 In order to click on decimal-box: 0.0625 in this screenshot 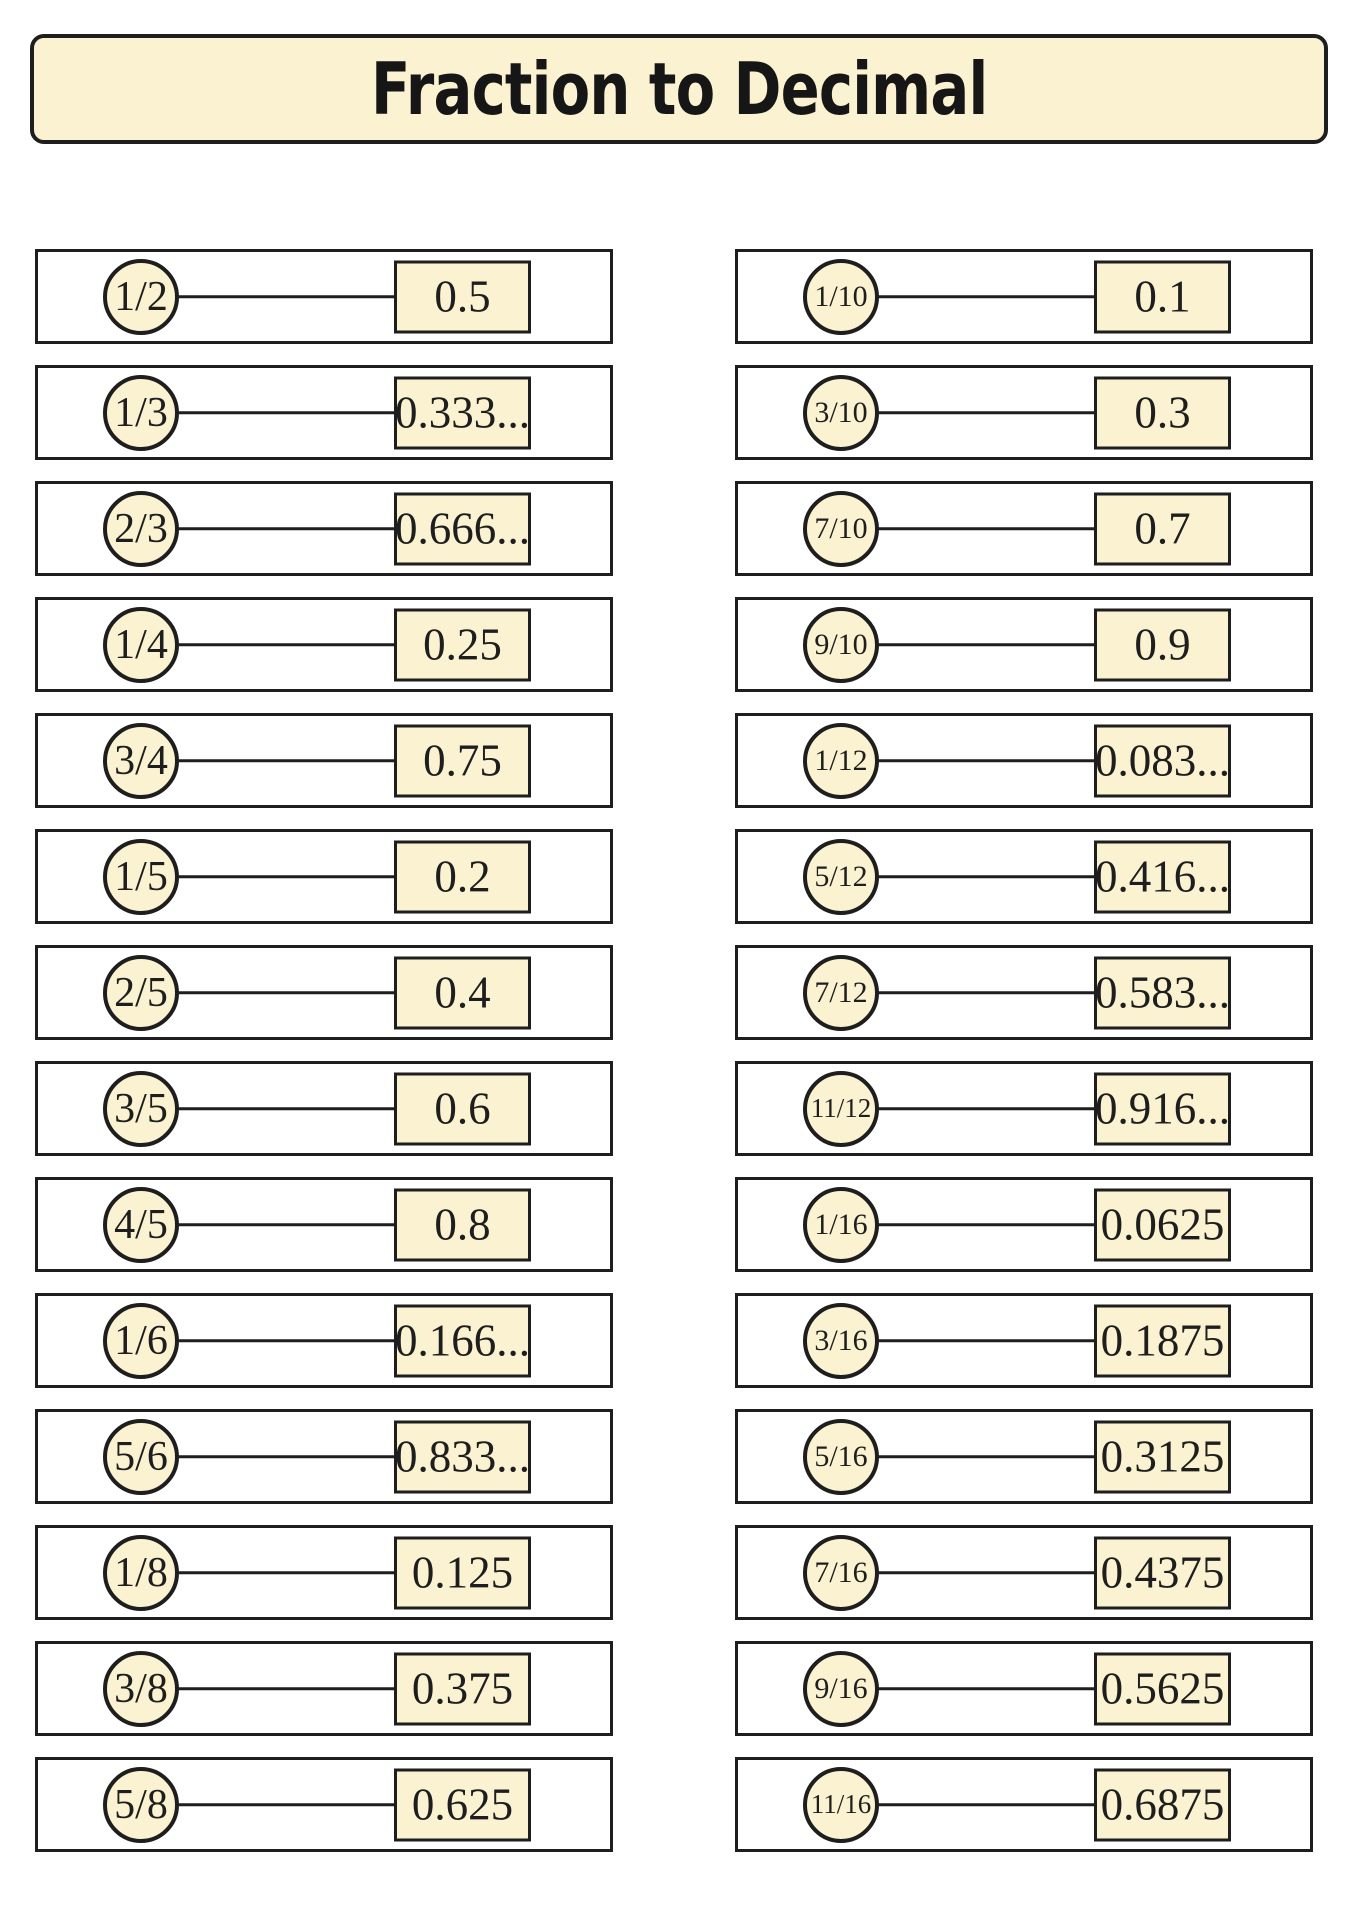, I will do `click(1162, 1224)`.